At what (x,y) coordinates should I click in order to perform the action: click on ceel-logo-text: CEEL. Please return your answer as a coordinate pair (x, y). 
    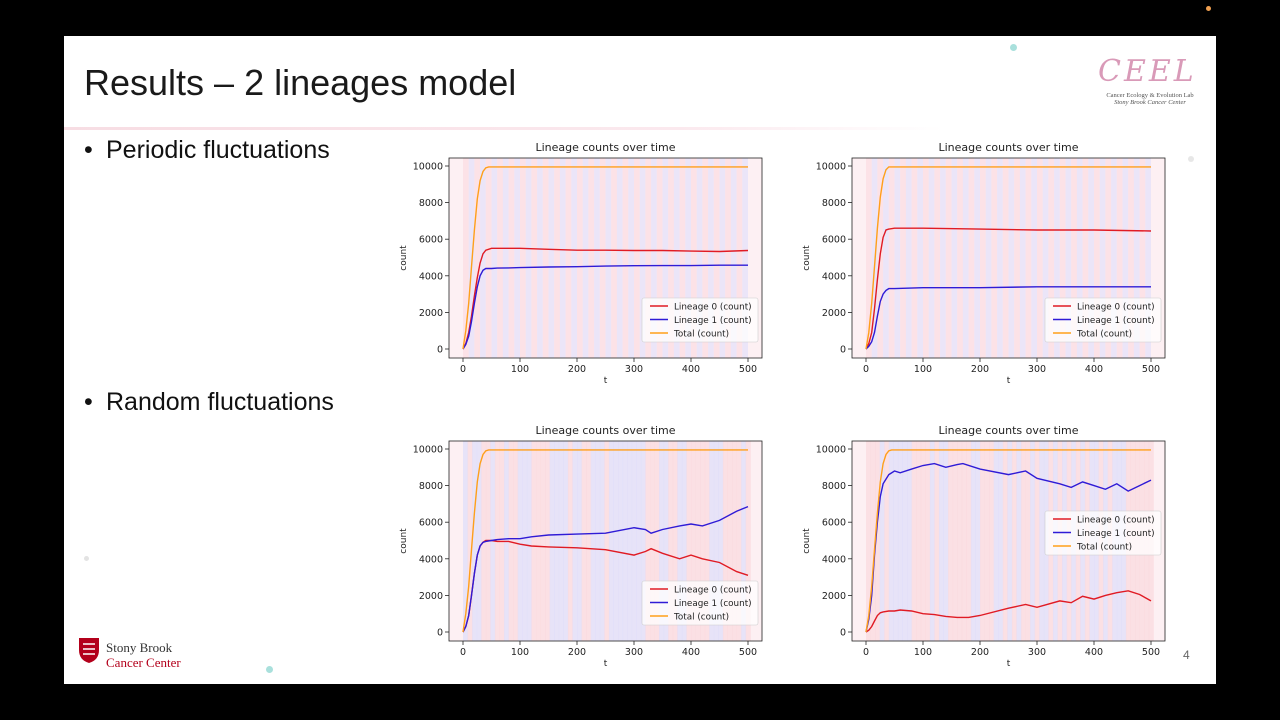
    Looking at the image, I should click on (1147, 71).